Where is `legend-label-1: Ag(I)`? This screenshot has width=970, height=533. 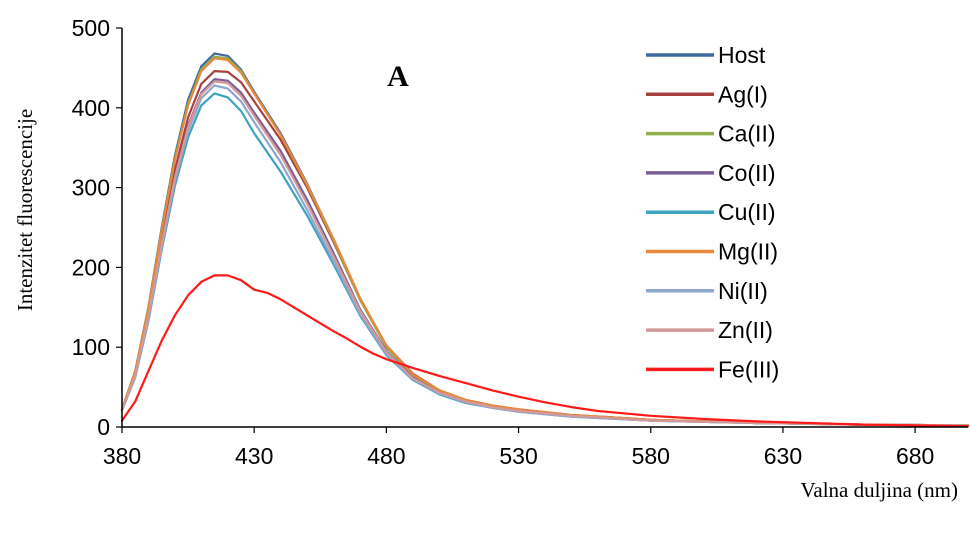
legend-label-1: Ag(I) is located at coordinates (743, 94).